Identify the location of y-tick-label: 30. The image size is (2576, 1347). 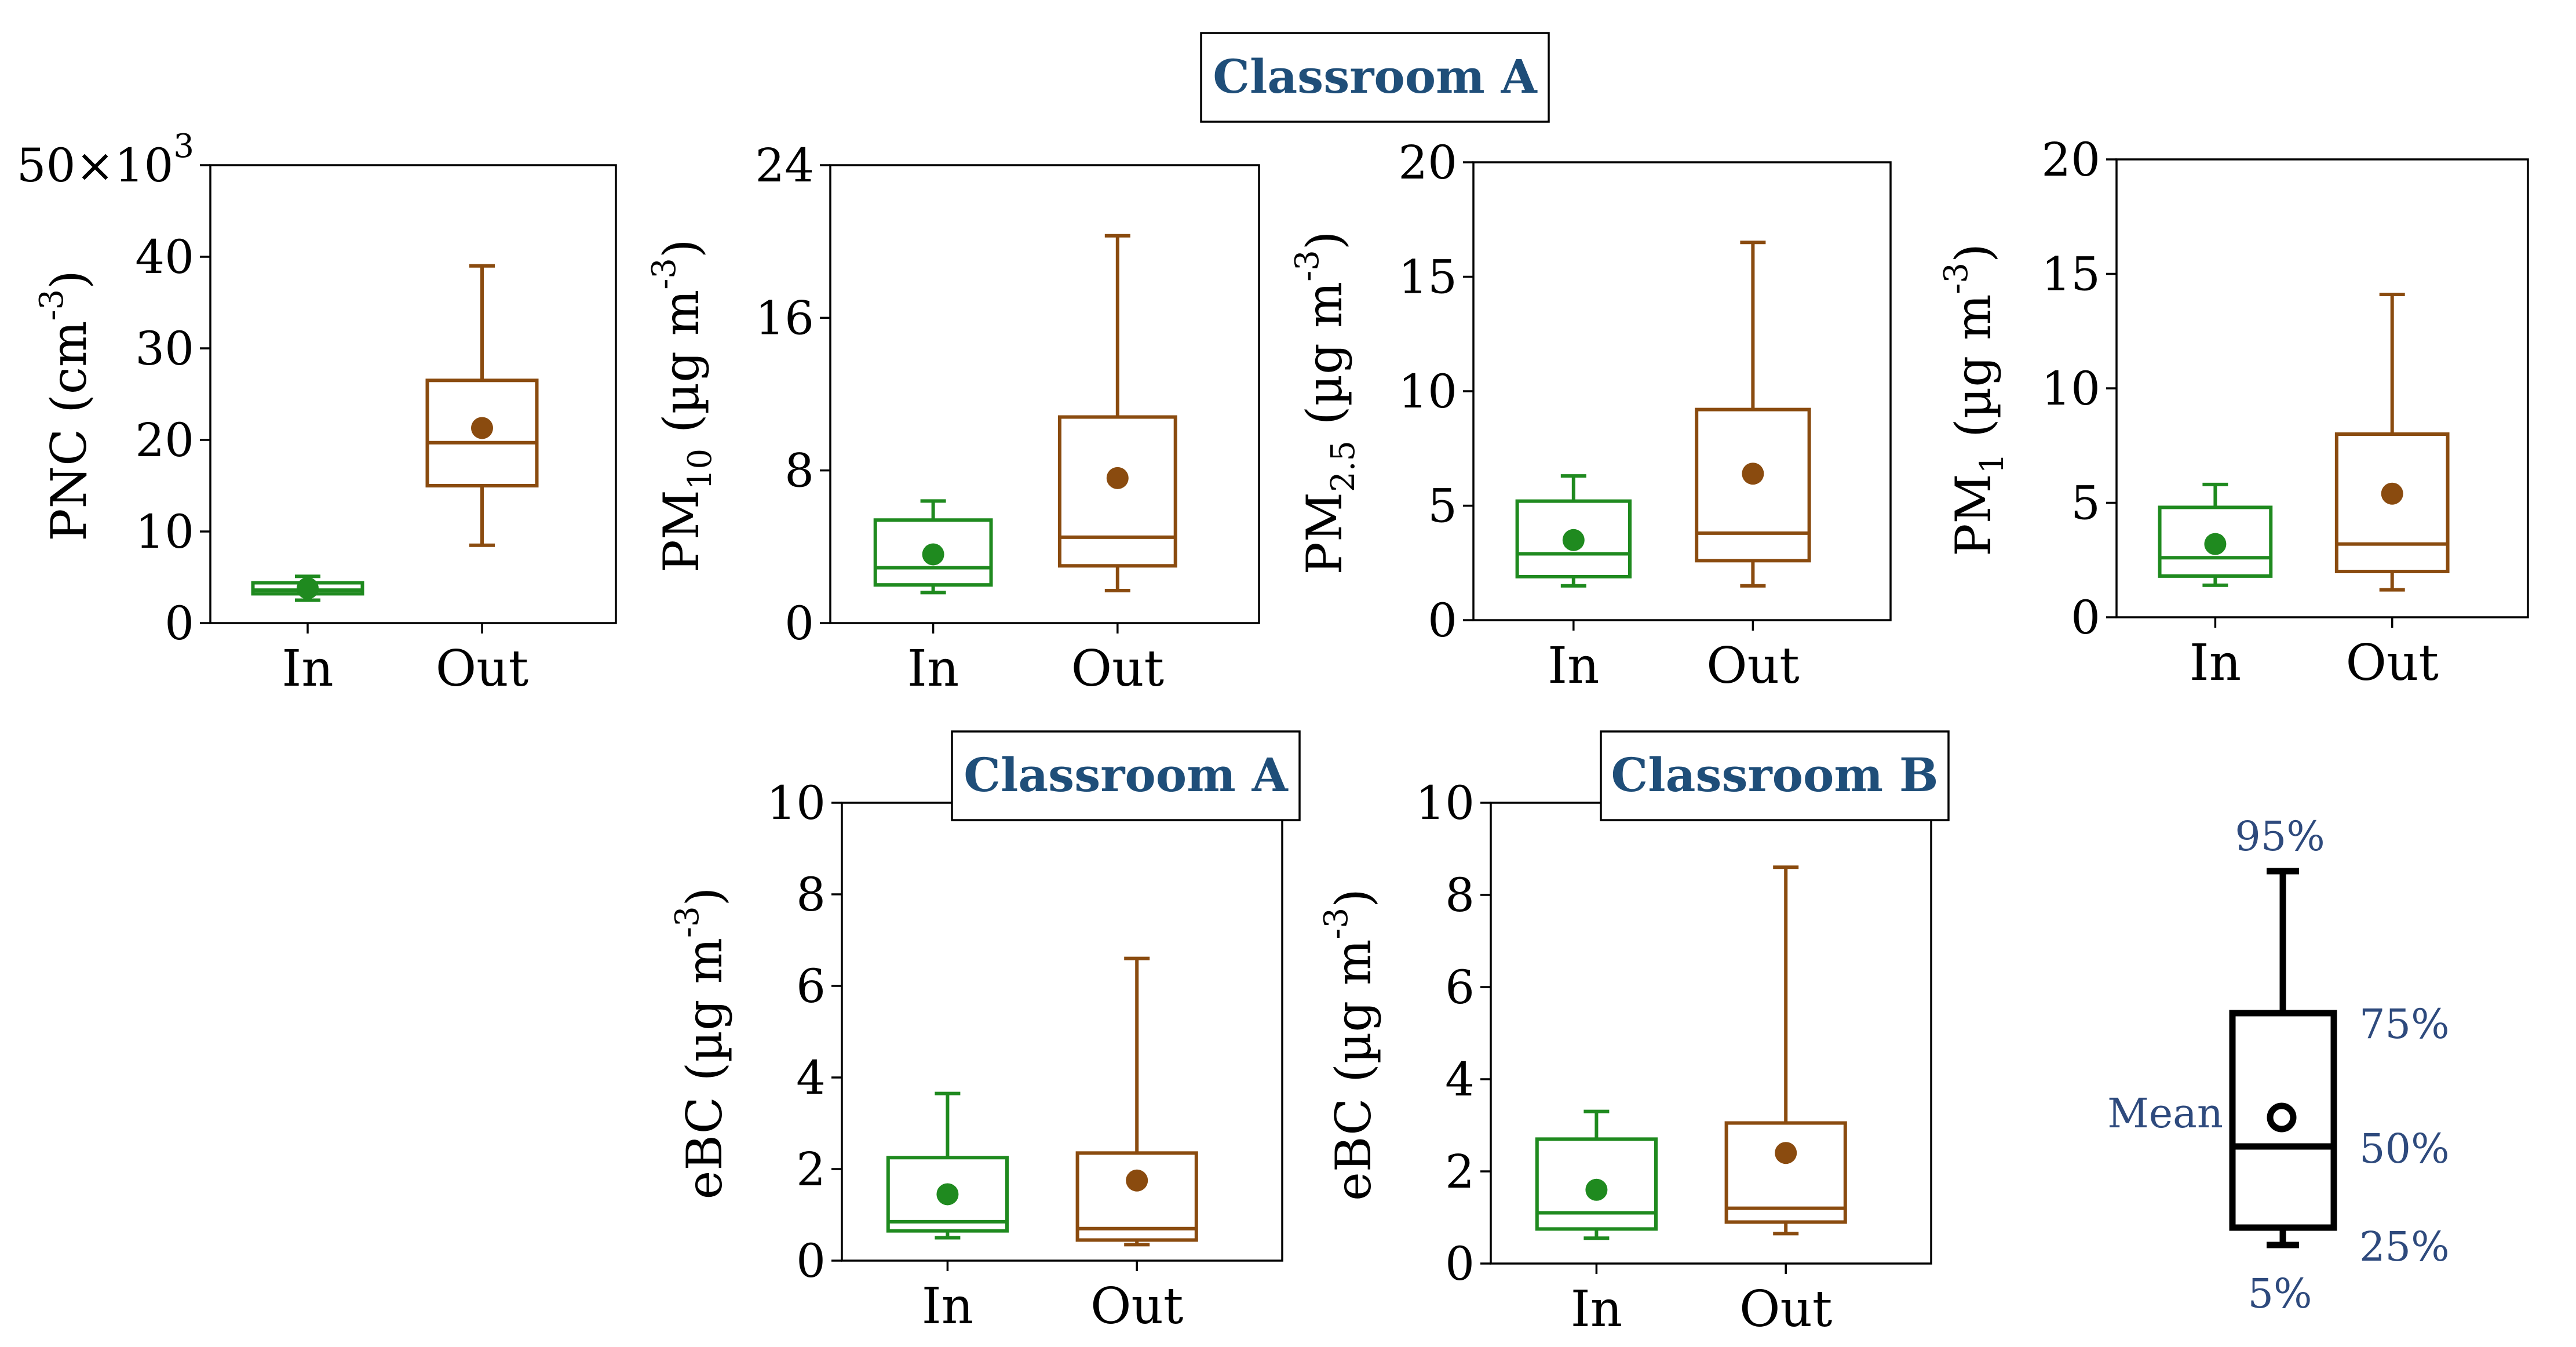
(164, 349).